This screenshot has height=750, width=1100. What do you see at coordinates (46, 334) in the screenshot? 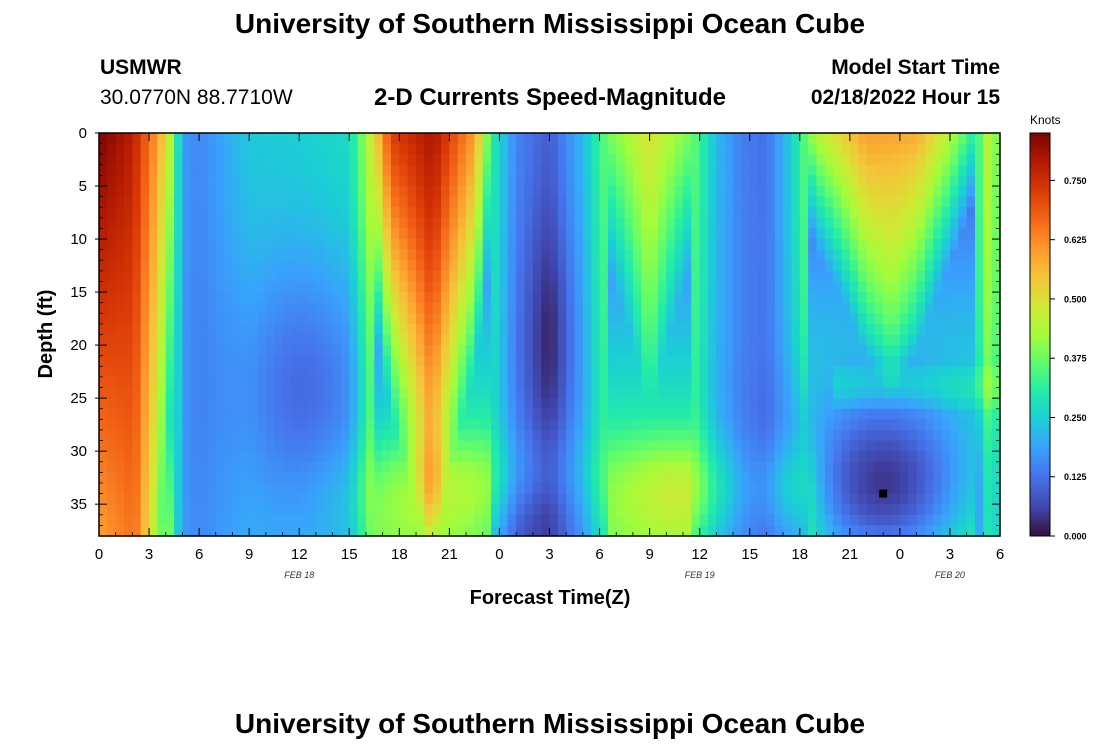
I see `y-axis-label: Depth (ft)` at bounding box center [46, 334].